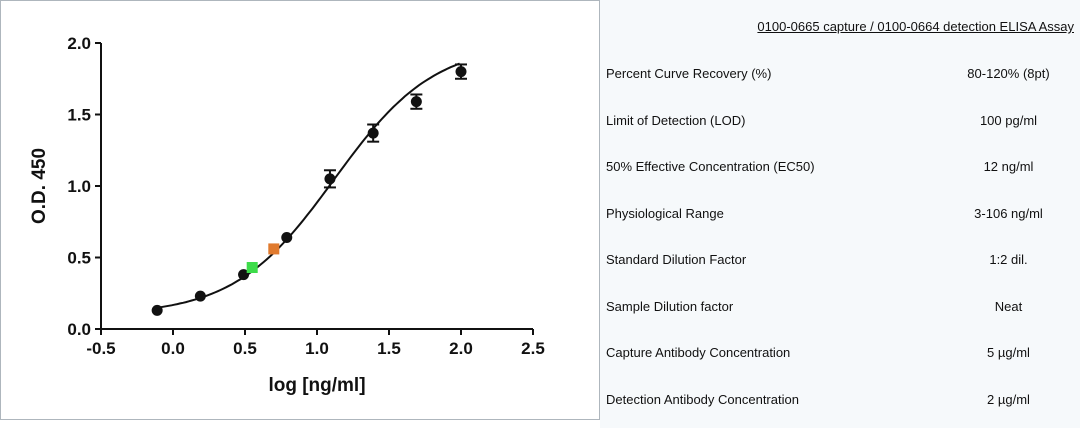 Image resolution: width=1080 pixels, height=428 pixels. What do you see at coordinates (79, 43) in the screenshot?
I see `y-tick-label: 2.0` at bounding box center [79, 43].